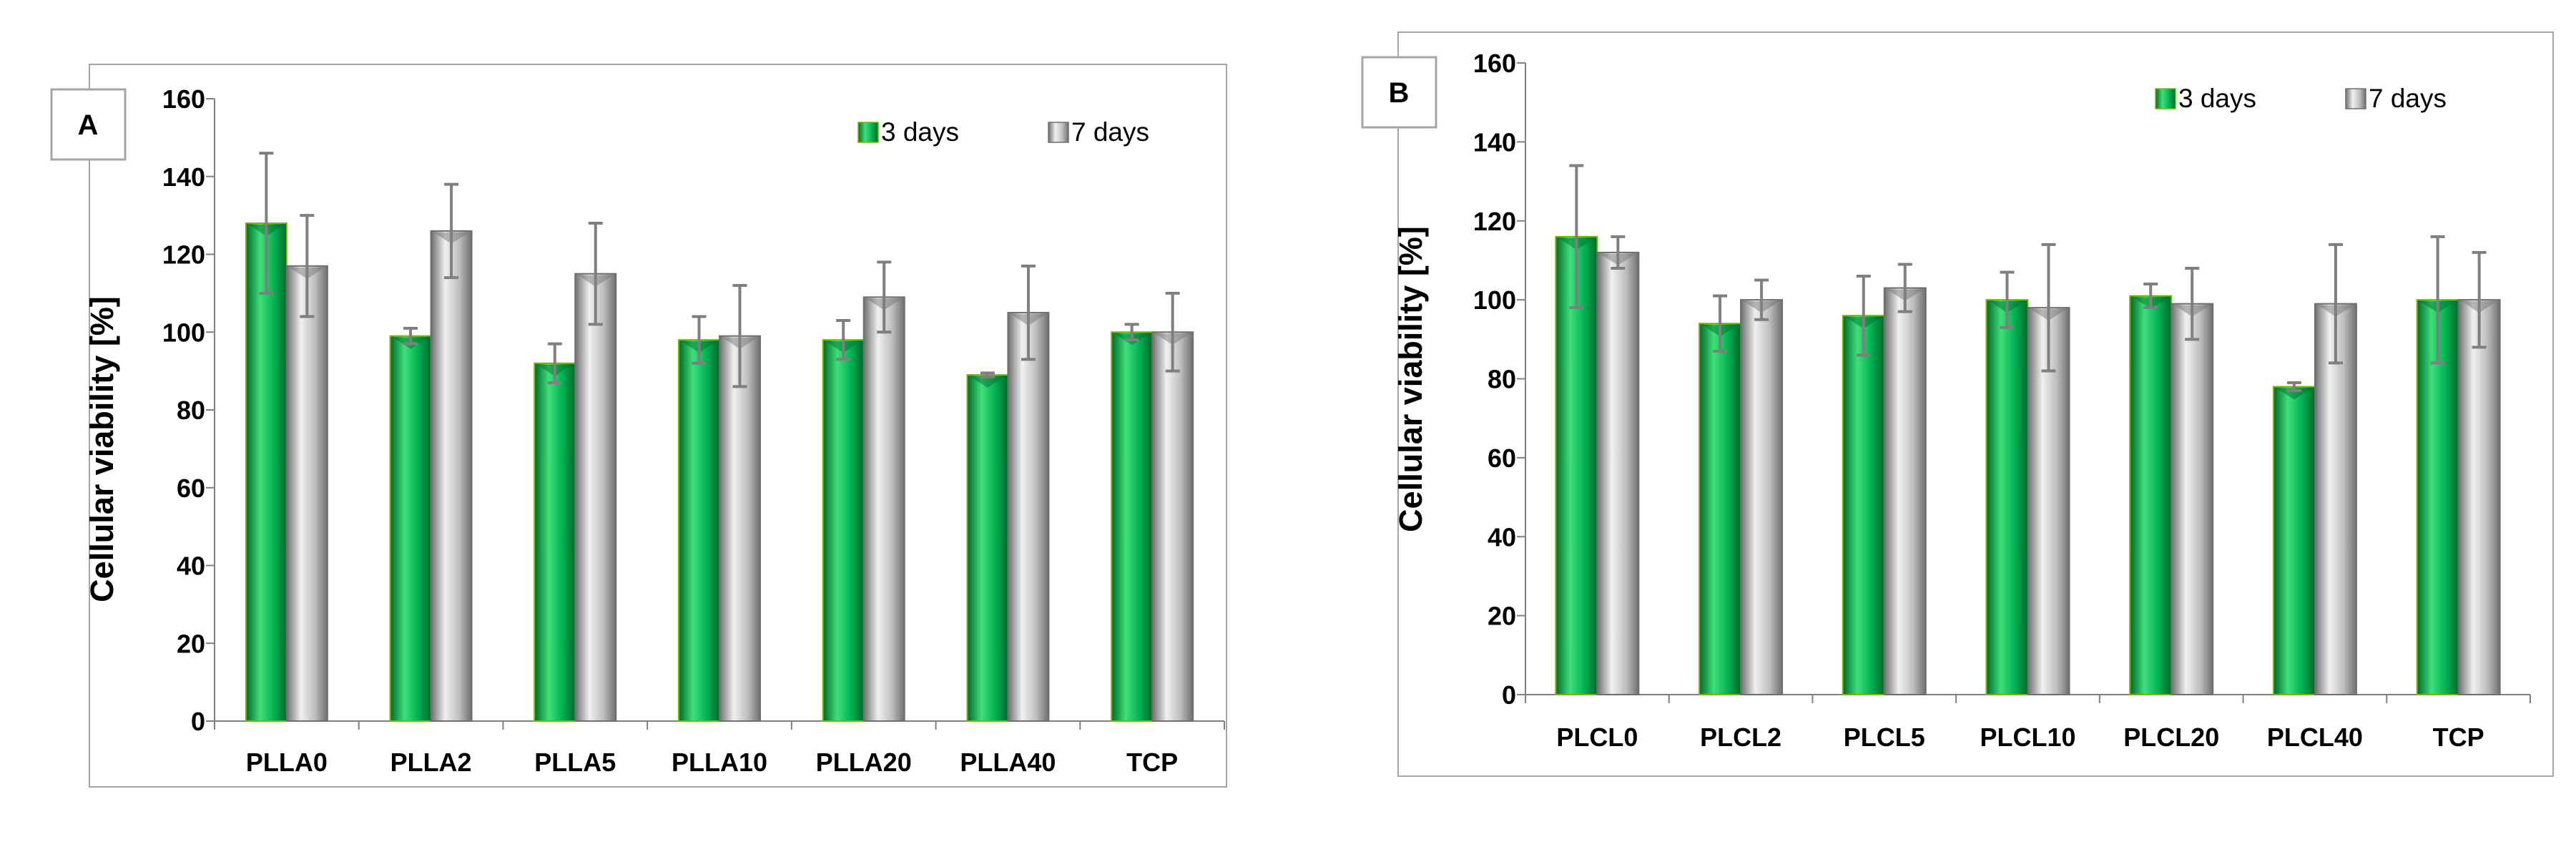 Image resolution: width=2576 pixels, height=857 pixels. What do you see at coordinates (431, 762) in the screenshot?
I see `x-tick-label: PLLA2` at bounding box center [431, 762].